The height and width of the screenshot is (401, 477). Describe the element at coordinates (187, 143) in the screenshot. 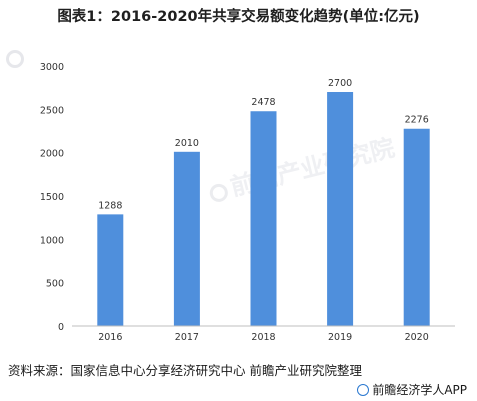

I see `bar-value-label: 2010` at that location.